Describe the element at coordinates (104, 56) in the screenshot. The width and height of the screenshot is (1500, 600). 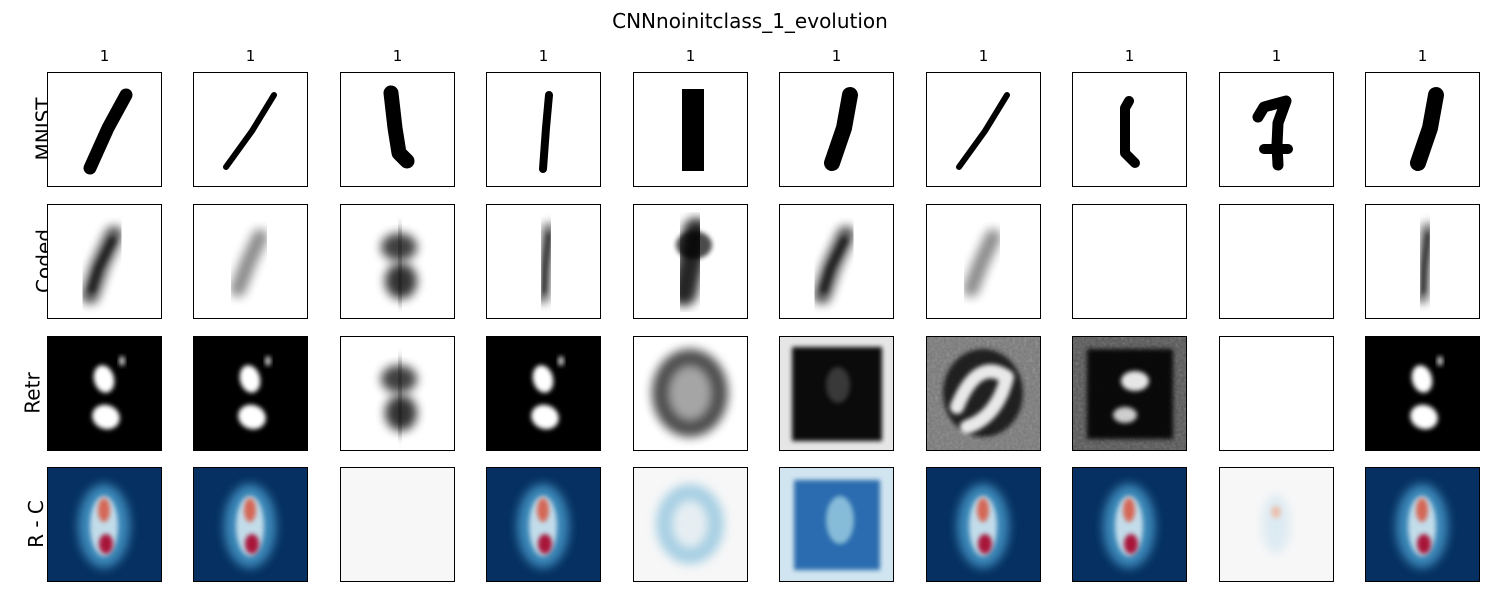
I see `column-label-1: 1` at that location.